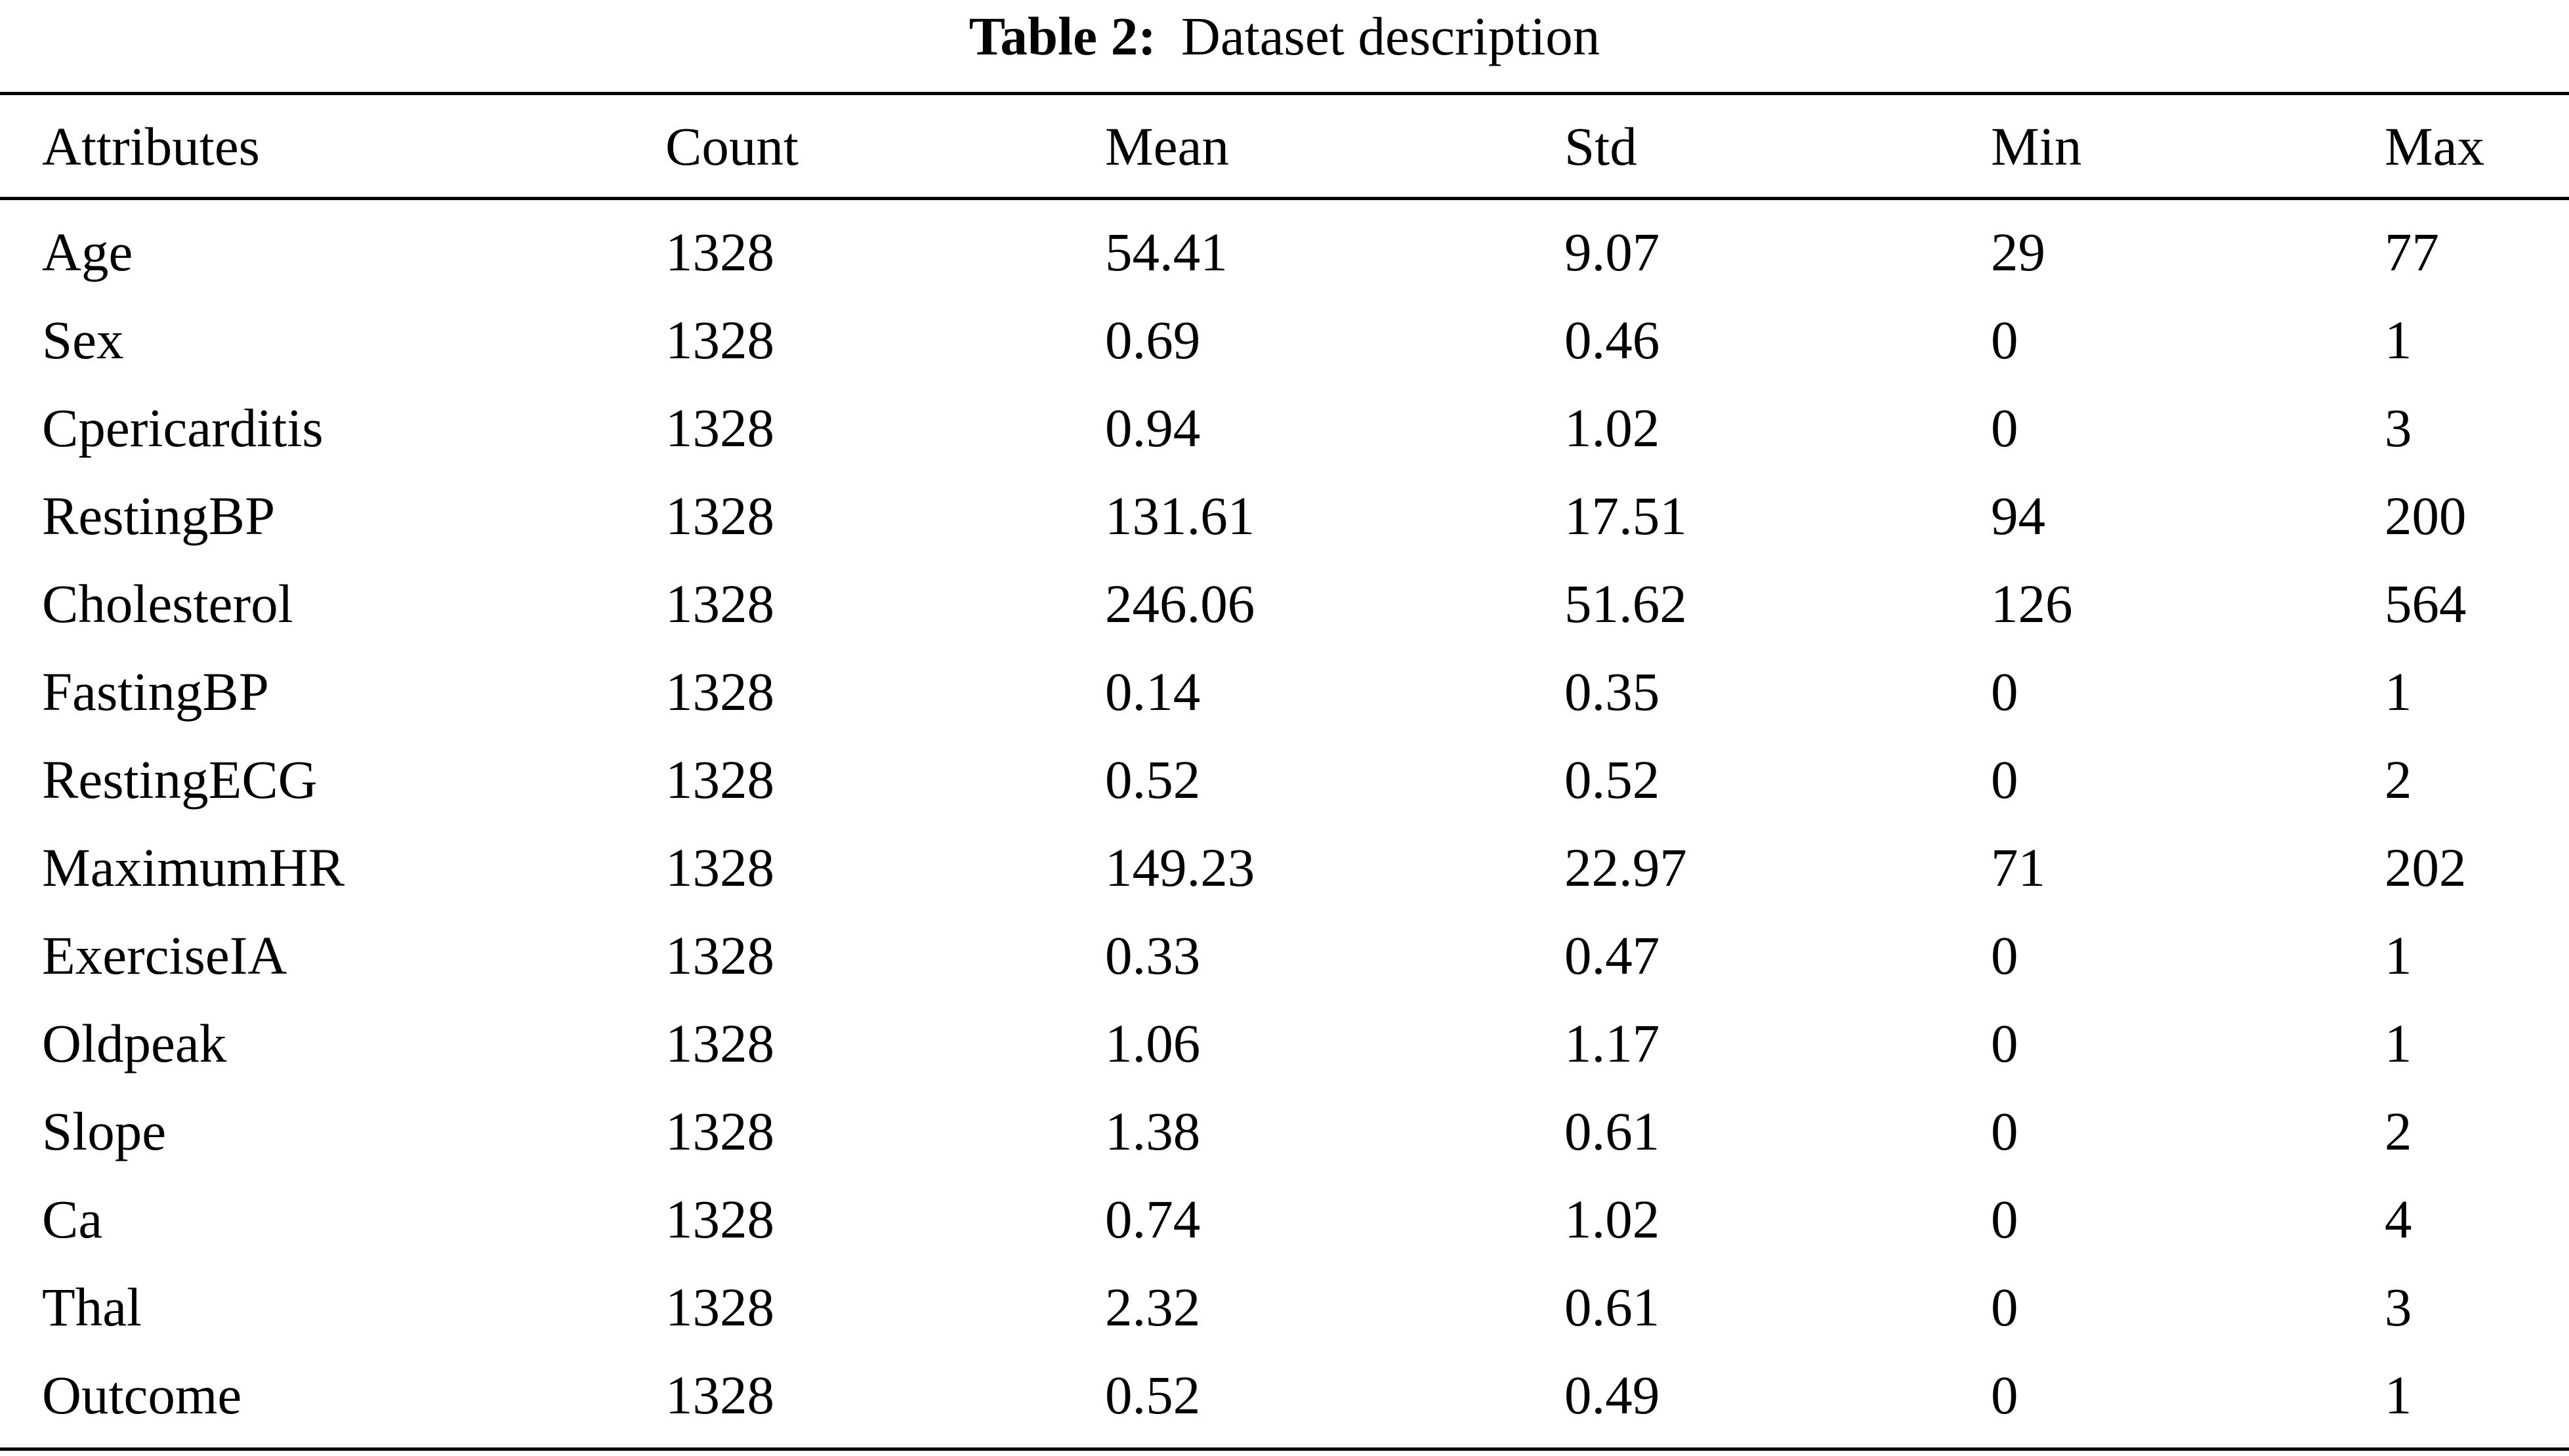 The height and width of the screenshot is (1456, 2569). Describe the element at coordinates (2412, 252) in the screenshot. I see `table-cell-max: 77` at that location.